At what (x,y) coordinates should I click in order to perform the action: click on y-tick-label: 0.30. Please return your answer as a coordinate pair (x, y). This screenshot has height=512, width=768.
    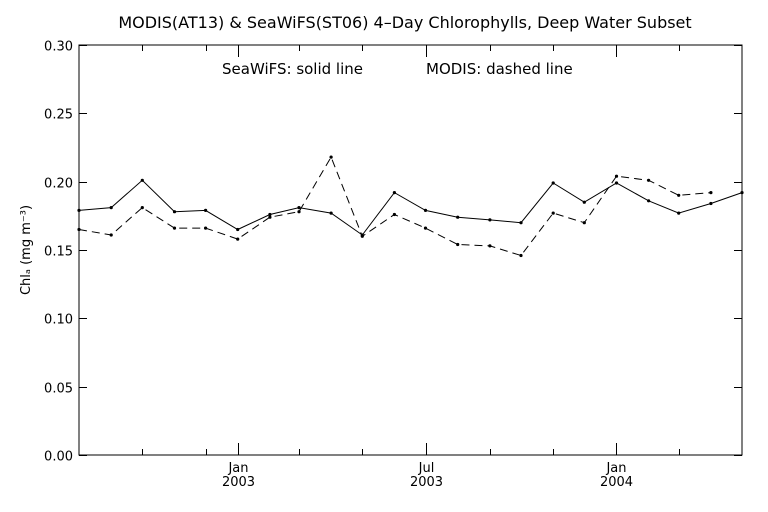
    Looking at the image, I should click on (58, 47).